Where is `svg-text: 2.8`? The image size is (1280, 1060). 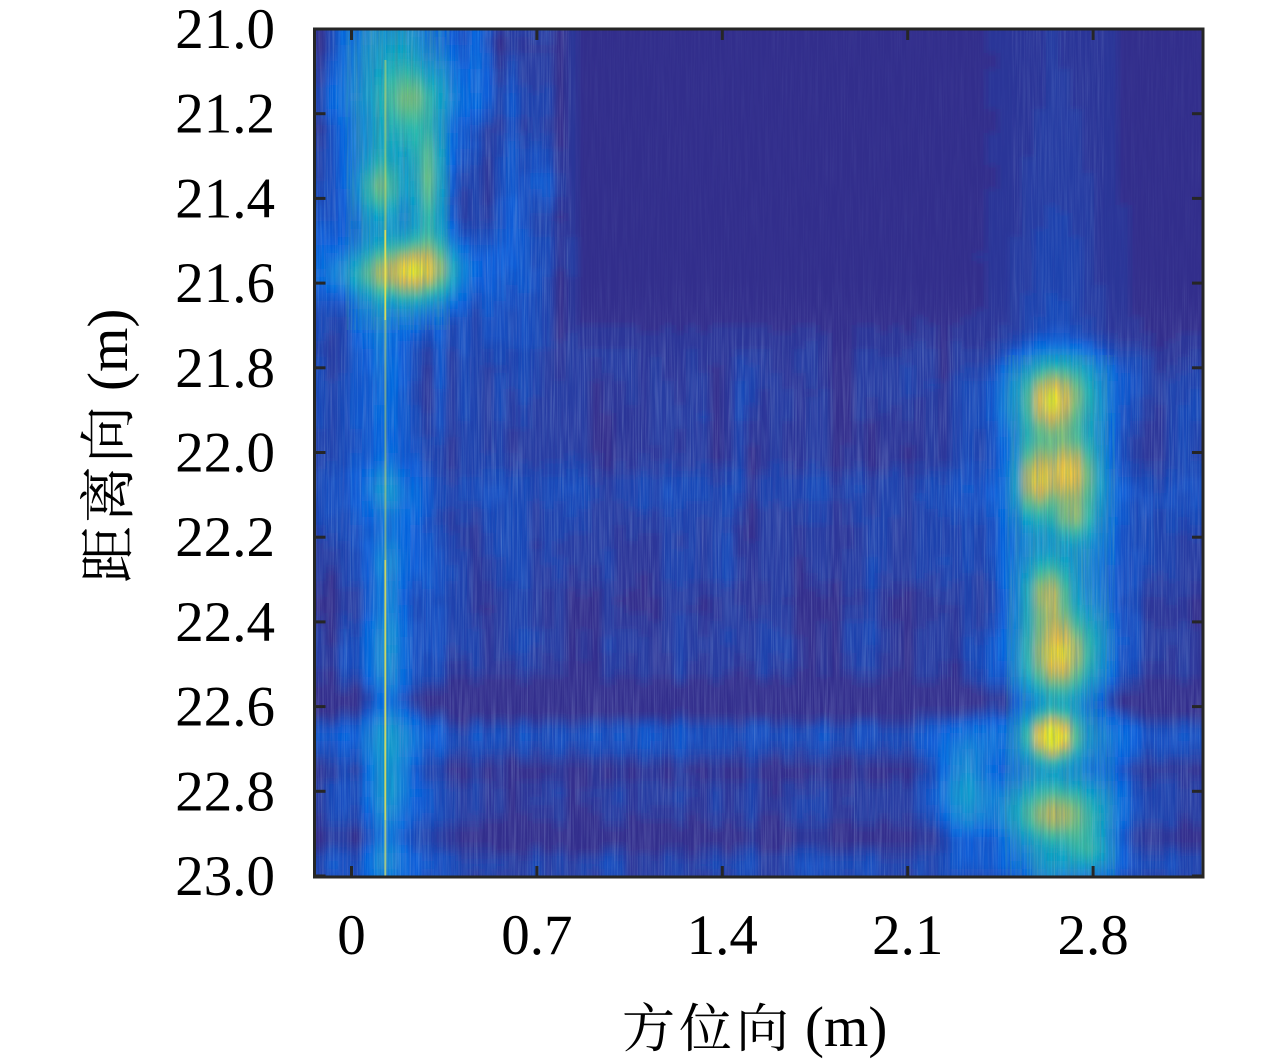
svg-text: 2.8 is located at coordinates (1092, 935).